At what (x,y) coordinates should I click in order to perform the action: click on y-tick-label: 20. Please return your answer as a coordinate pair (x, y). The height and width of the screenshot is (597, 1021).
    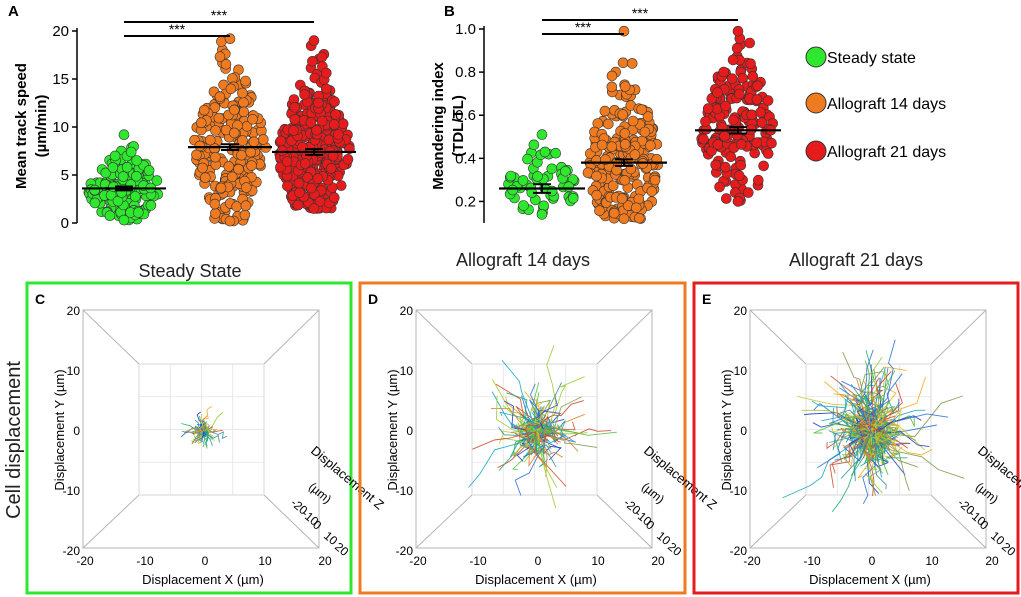
    Looking at the image, I should click on (60, 31).